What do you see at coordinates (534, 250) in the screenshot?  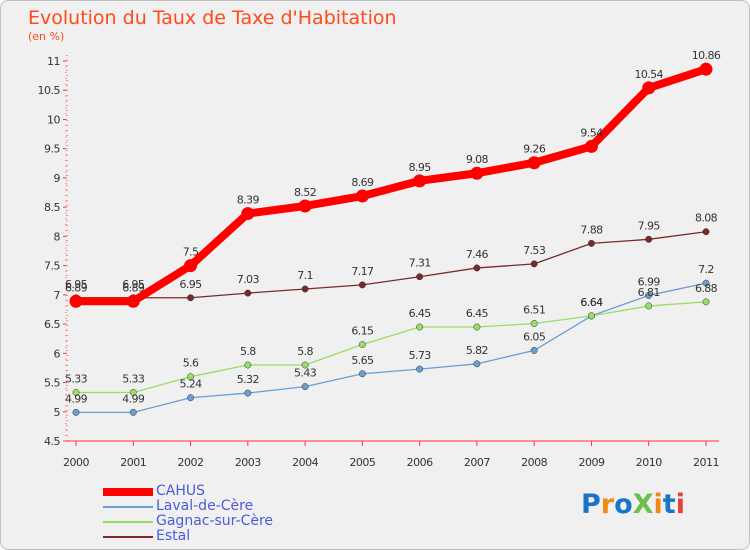 I see `data-label: 7.53` at bounding box center [534, 250].